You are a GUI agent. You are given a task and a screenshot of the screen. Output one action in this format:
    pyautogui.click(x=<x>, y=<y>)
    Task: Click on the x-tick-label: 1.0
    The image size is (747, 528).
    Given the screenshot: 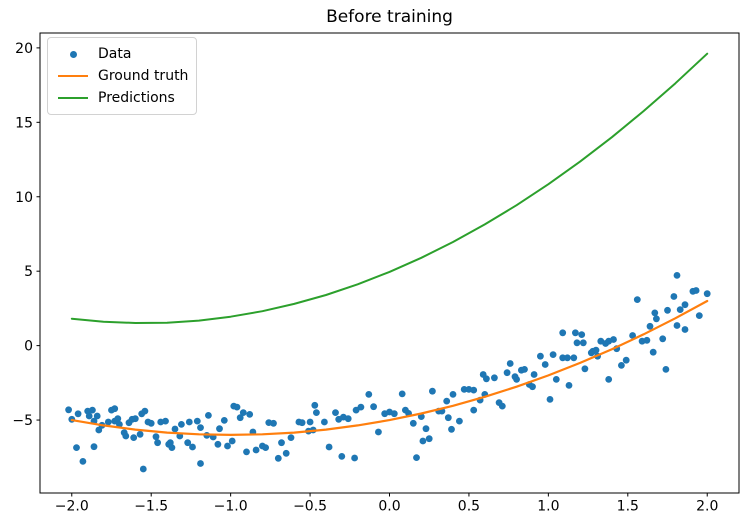 What is the action you would take?
    pyautogui.click(x=548, y=507)
    